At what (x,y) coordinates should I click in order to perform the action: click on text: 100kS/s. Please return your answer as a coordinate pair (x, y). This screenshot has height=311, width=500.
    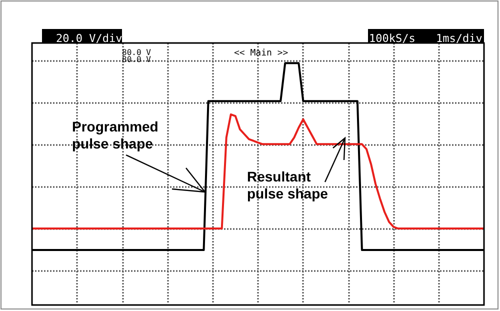
    Looking at the image, I should click on (392, 38).